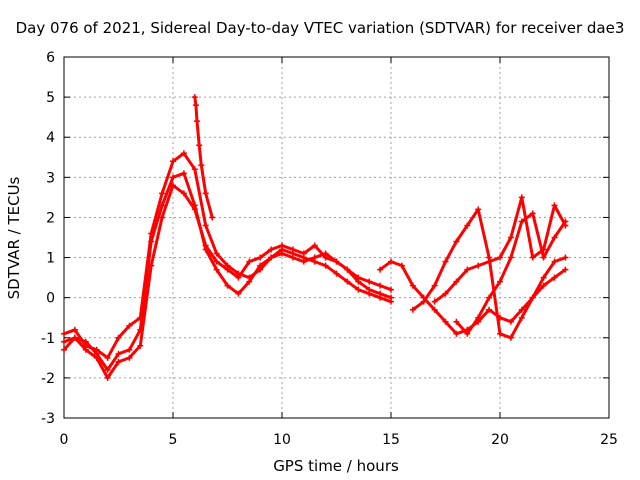  What do you see at coordinates (609, 440) in the screenshot?
I see `x-tick-label: 25` at bounding box center [609, 440].